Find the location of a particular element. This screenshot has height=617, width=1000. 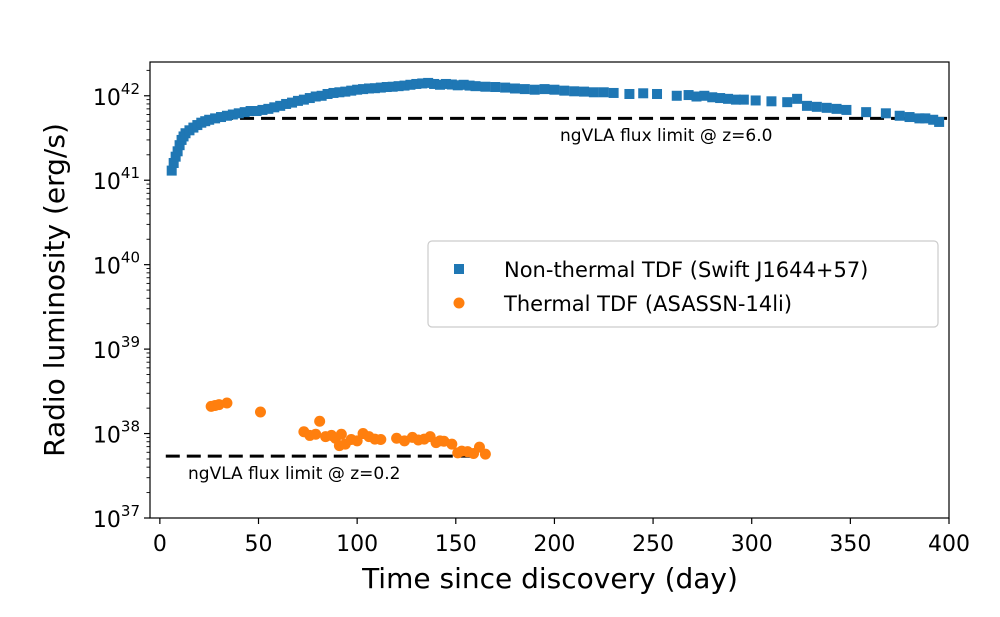

flux-limit-label-z02: ngVLA flux limit @ z=0.2 is located at coordinates (294, 474).